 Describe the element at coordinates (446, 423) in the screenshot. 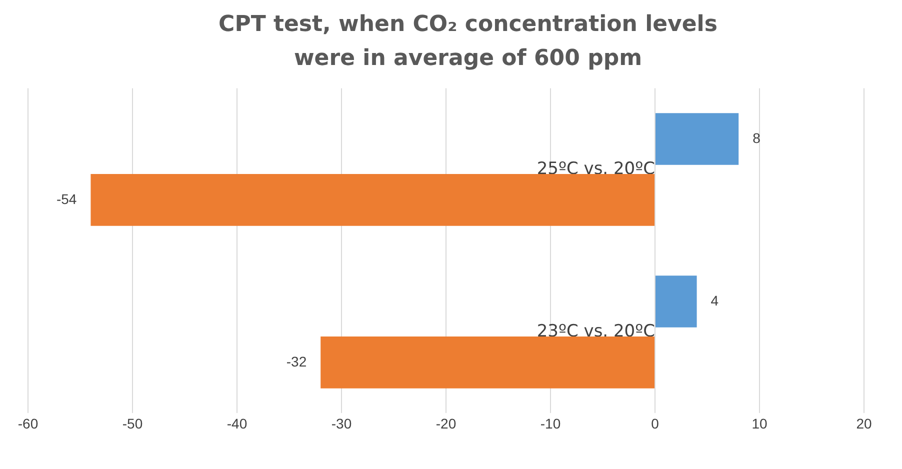

I see `x-tick-label: -20` at that location.